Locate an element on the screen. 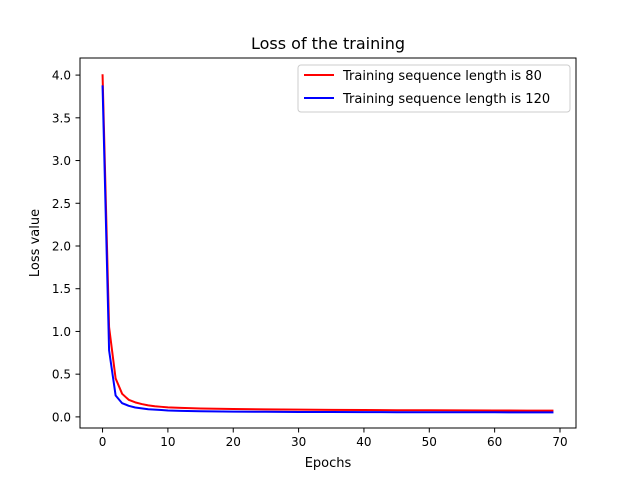 Image resolution: width=640 pixels, height=480 pixels. y-tick-label: 2.0 is located at coordinates (61, 246).